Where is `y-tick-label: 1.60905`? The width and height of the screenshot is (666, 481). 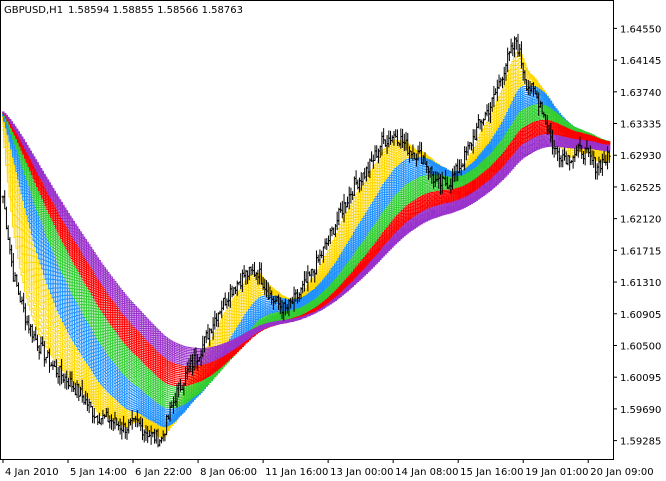 y-tick-label: 1.60905 is located at coordinates (640, 315).